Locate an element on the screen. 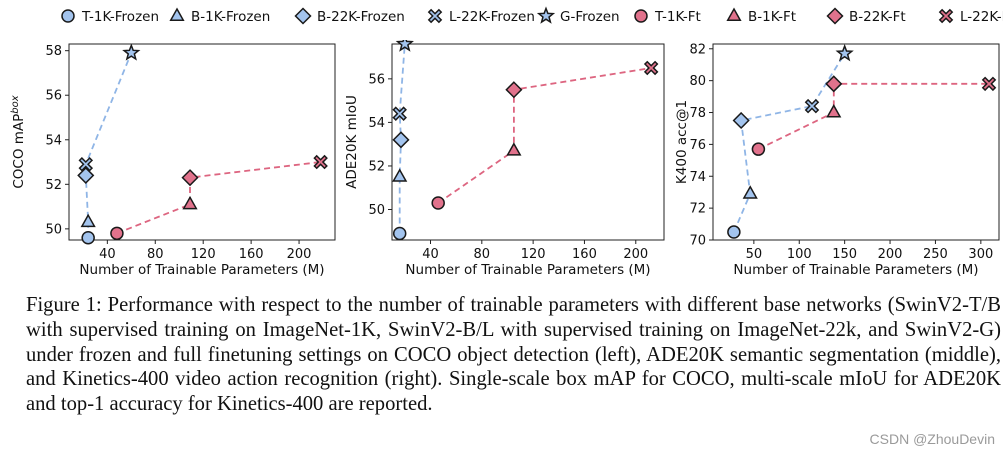 This screenshot has width=1003, height=457. legend-item-g-frozen: G-Frozen is located at coordinates (578, 15).